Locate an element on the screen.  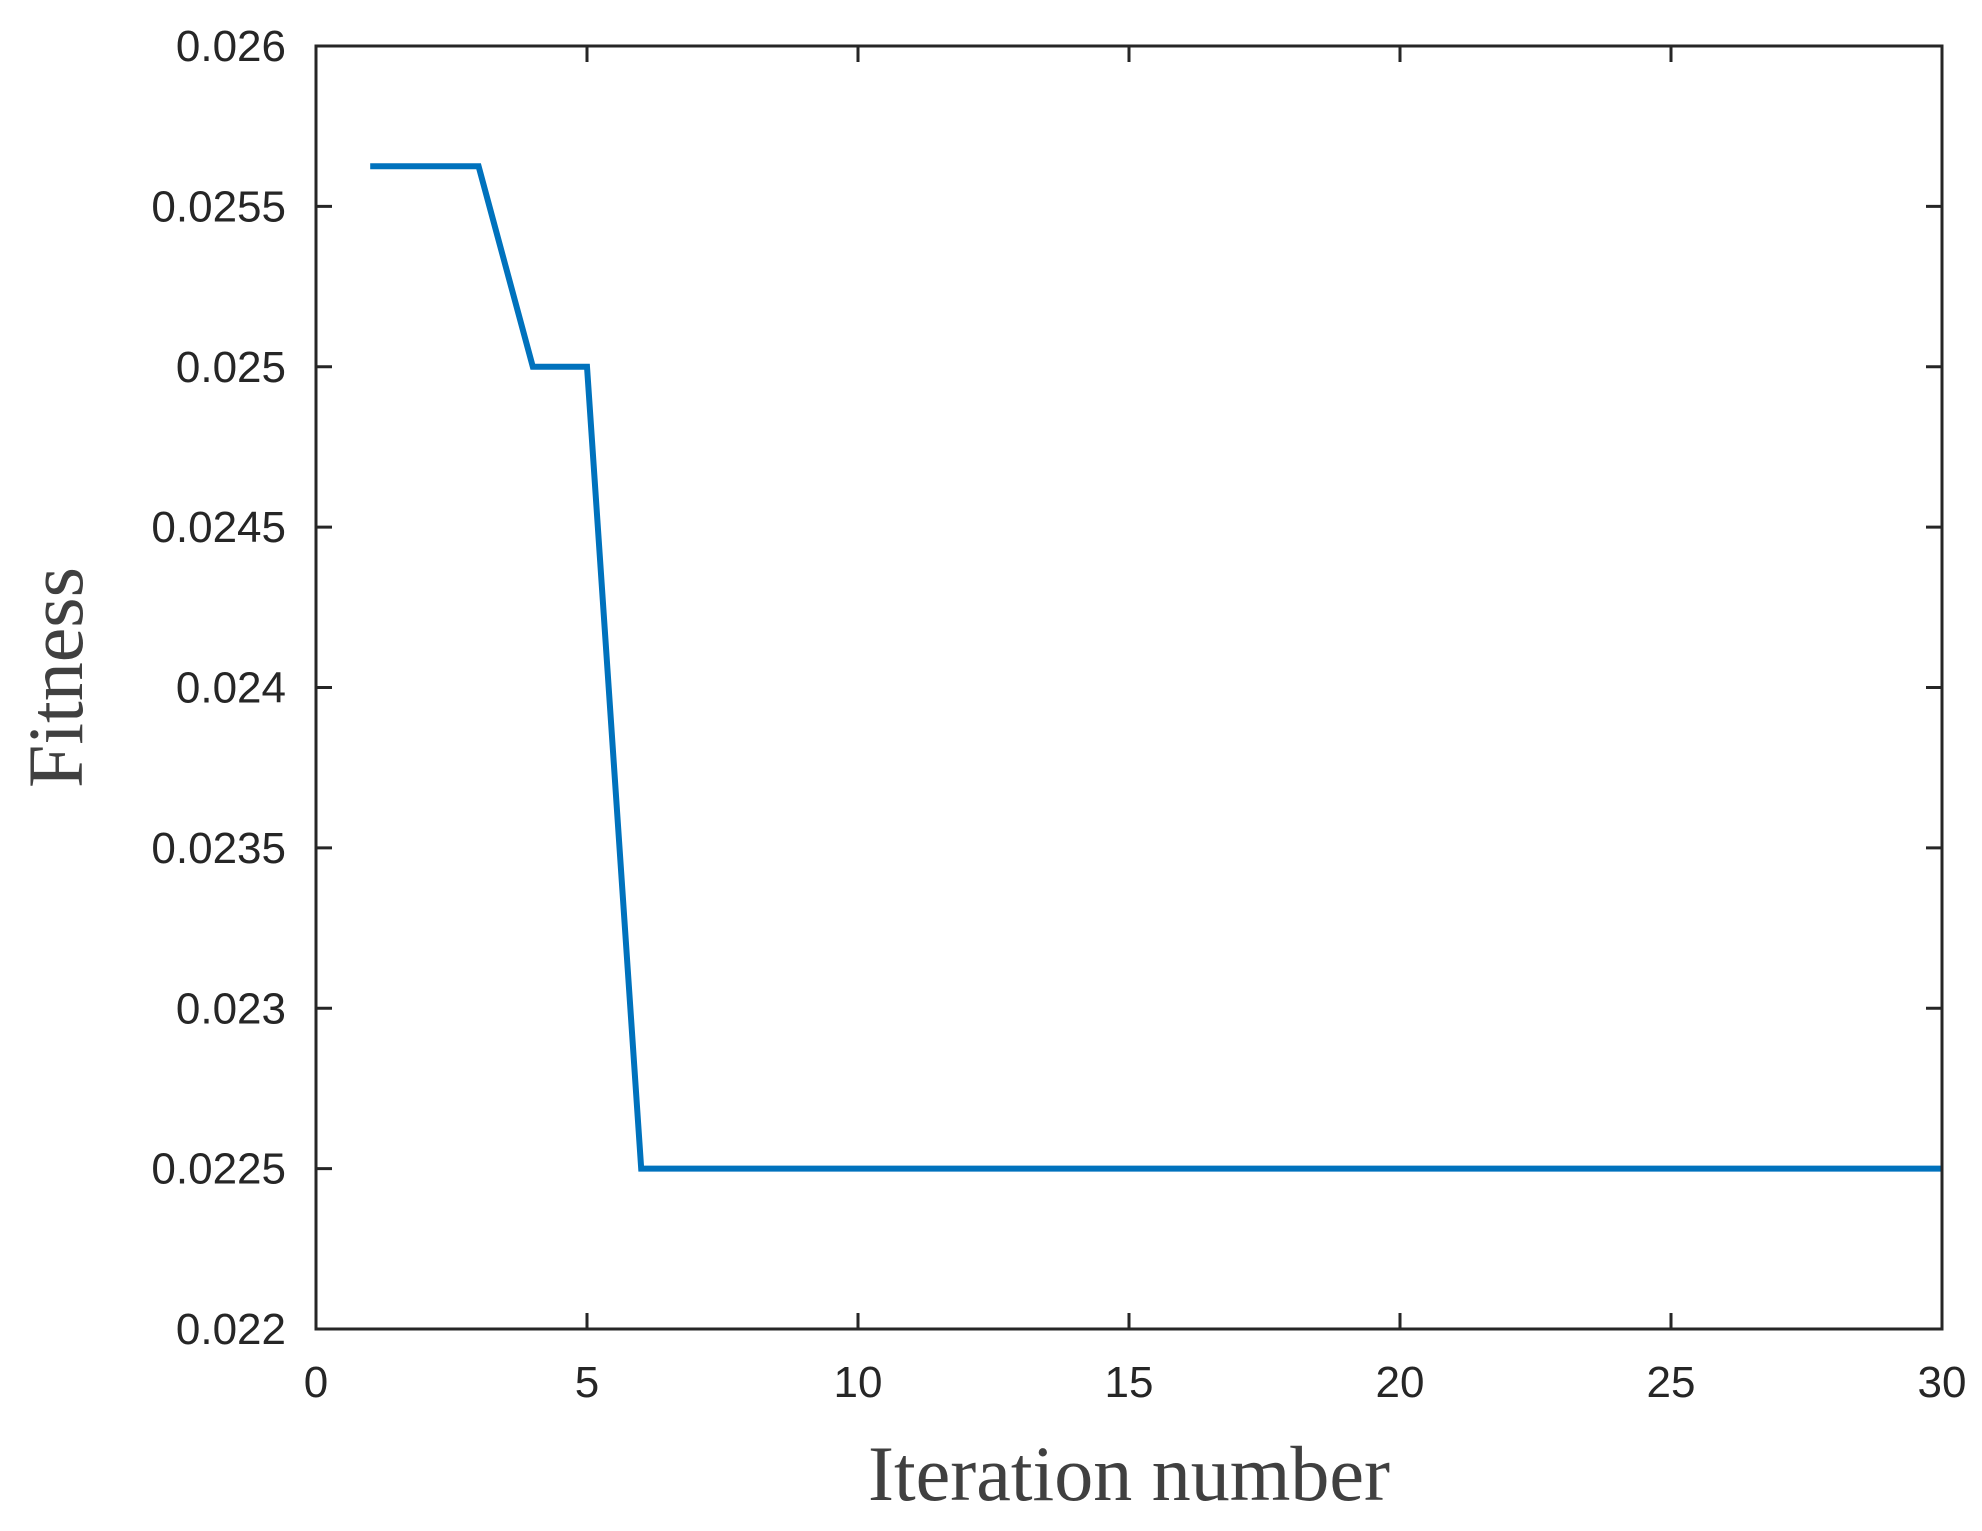
y-tick-label-5: 0.0245 is located at coordinates (218, 527).